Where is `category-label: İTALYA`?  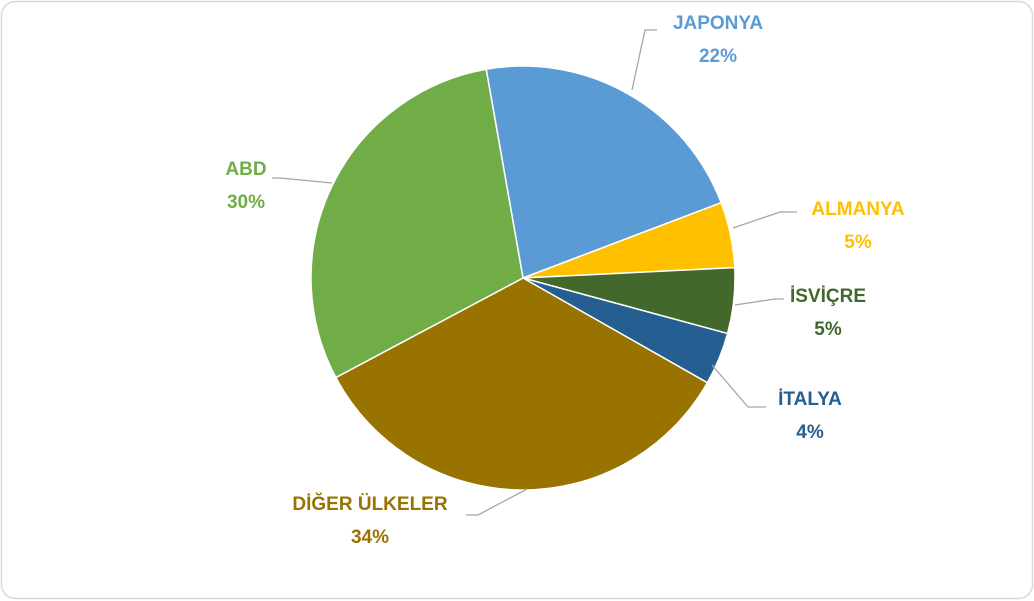
category-label: İTALYA is located at coordinates (810, 399).